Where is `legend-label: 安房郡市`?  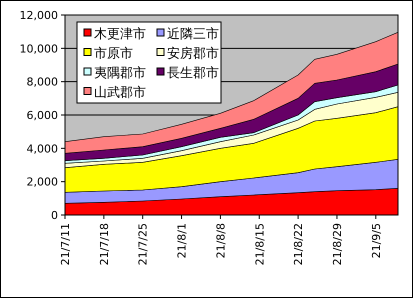 legend-label: 安房郡市 is located at coordinates (193, 54).